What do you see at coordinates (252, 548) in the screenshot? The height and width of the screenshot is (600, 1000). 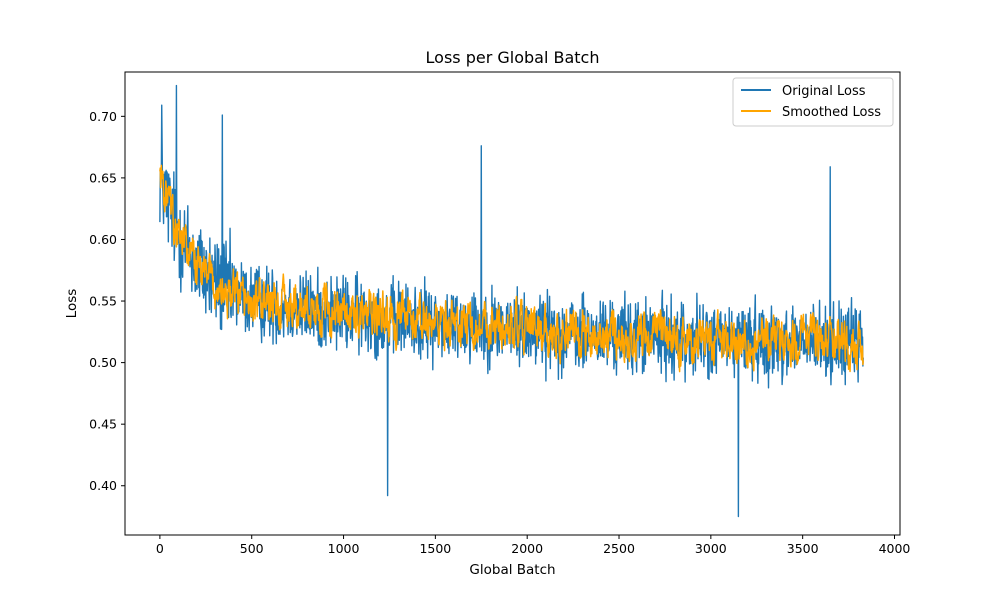 I see `x-tick-label: 500` at bounding box center [252, 548].